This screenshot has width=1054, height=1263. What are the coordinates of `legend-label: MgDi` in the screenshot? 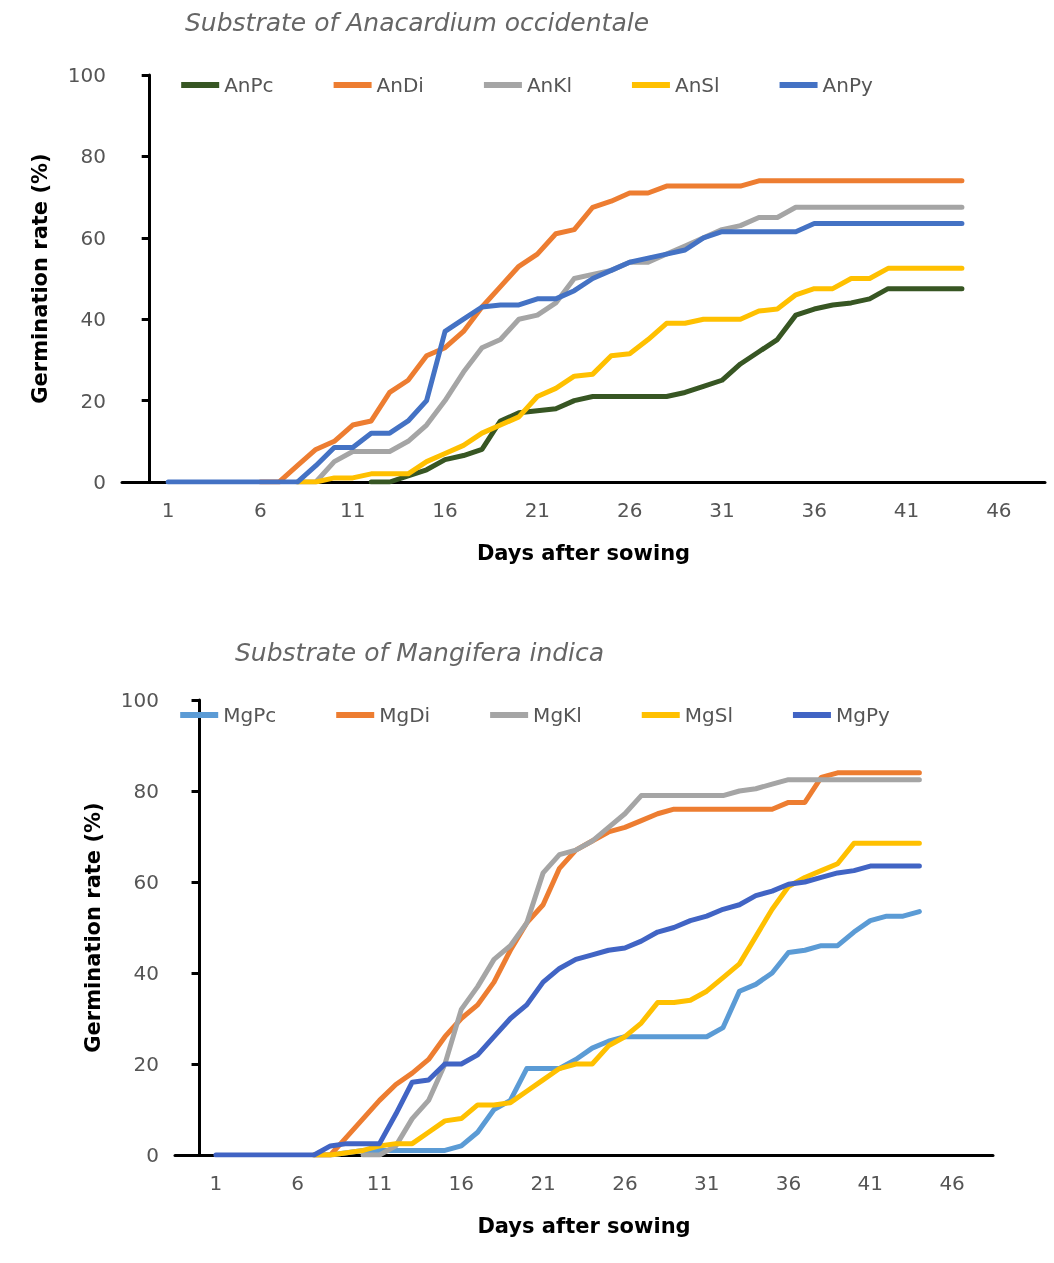 It's located at (405, 715).